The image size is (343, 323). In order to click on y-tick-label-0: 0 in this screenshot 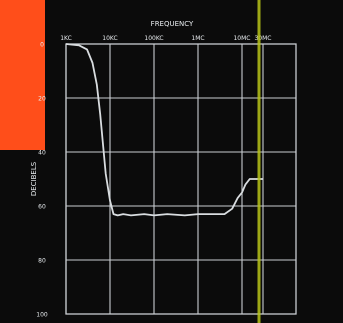, I will do `click(42, 45)`.